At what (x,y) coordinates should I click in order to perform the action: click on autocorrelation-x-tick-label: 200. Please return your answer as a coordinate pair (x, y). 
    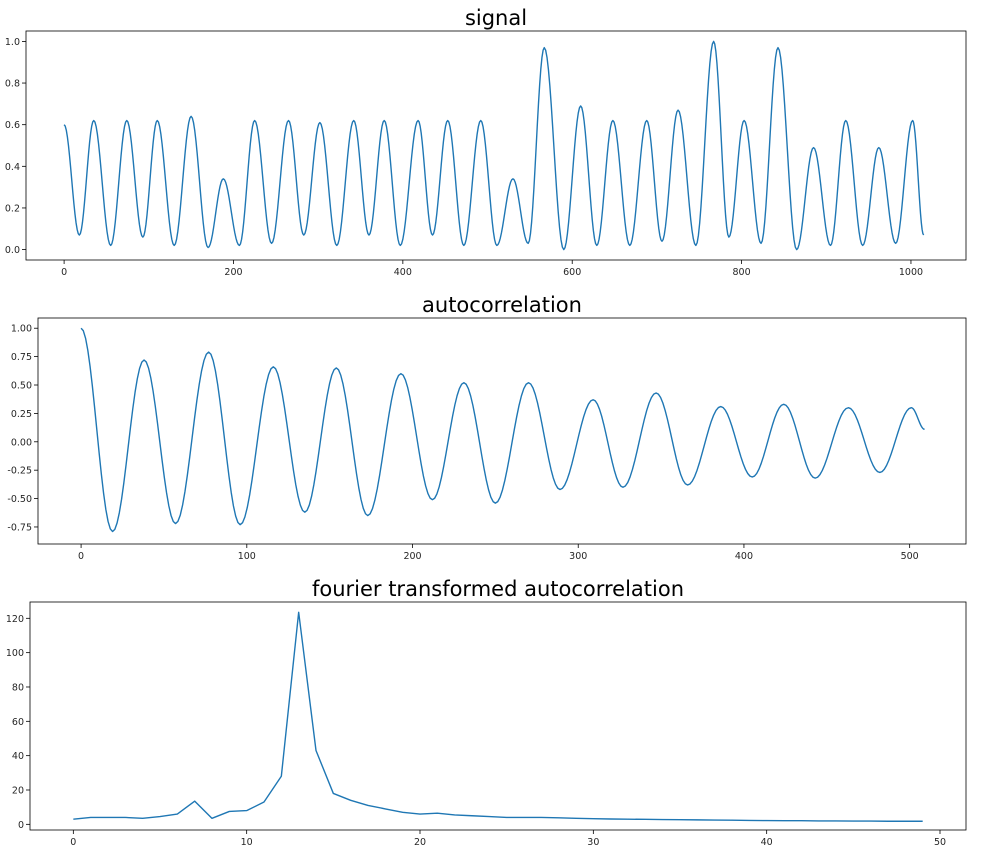
    Looking at the image, I should click on (412, 556).